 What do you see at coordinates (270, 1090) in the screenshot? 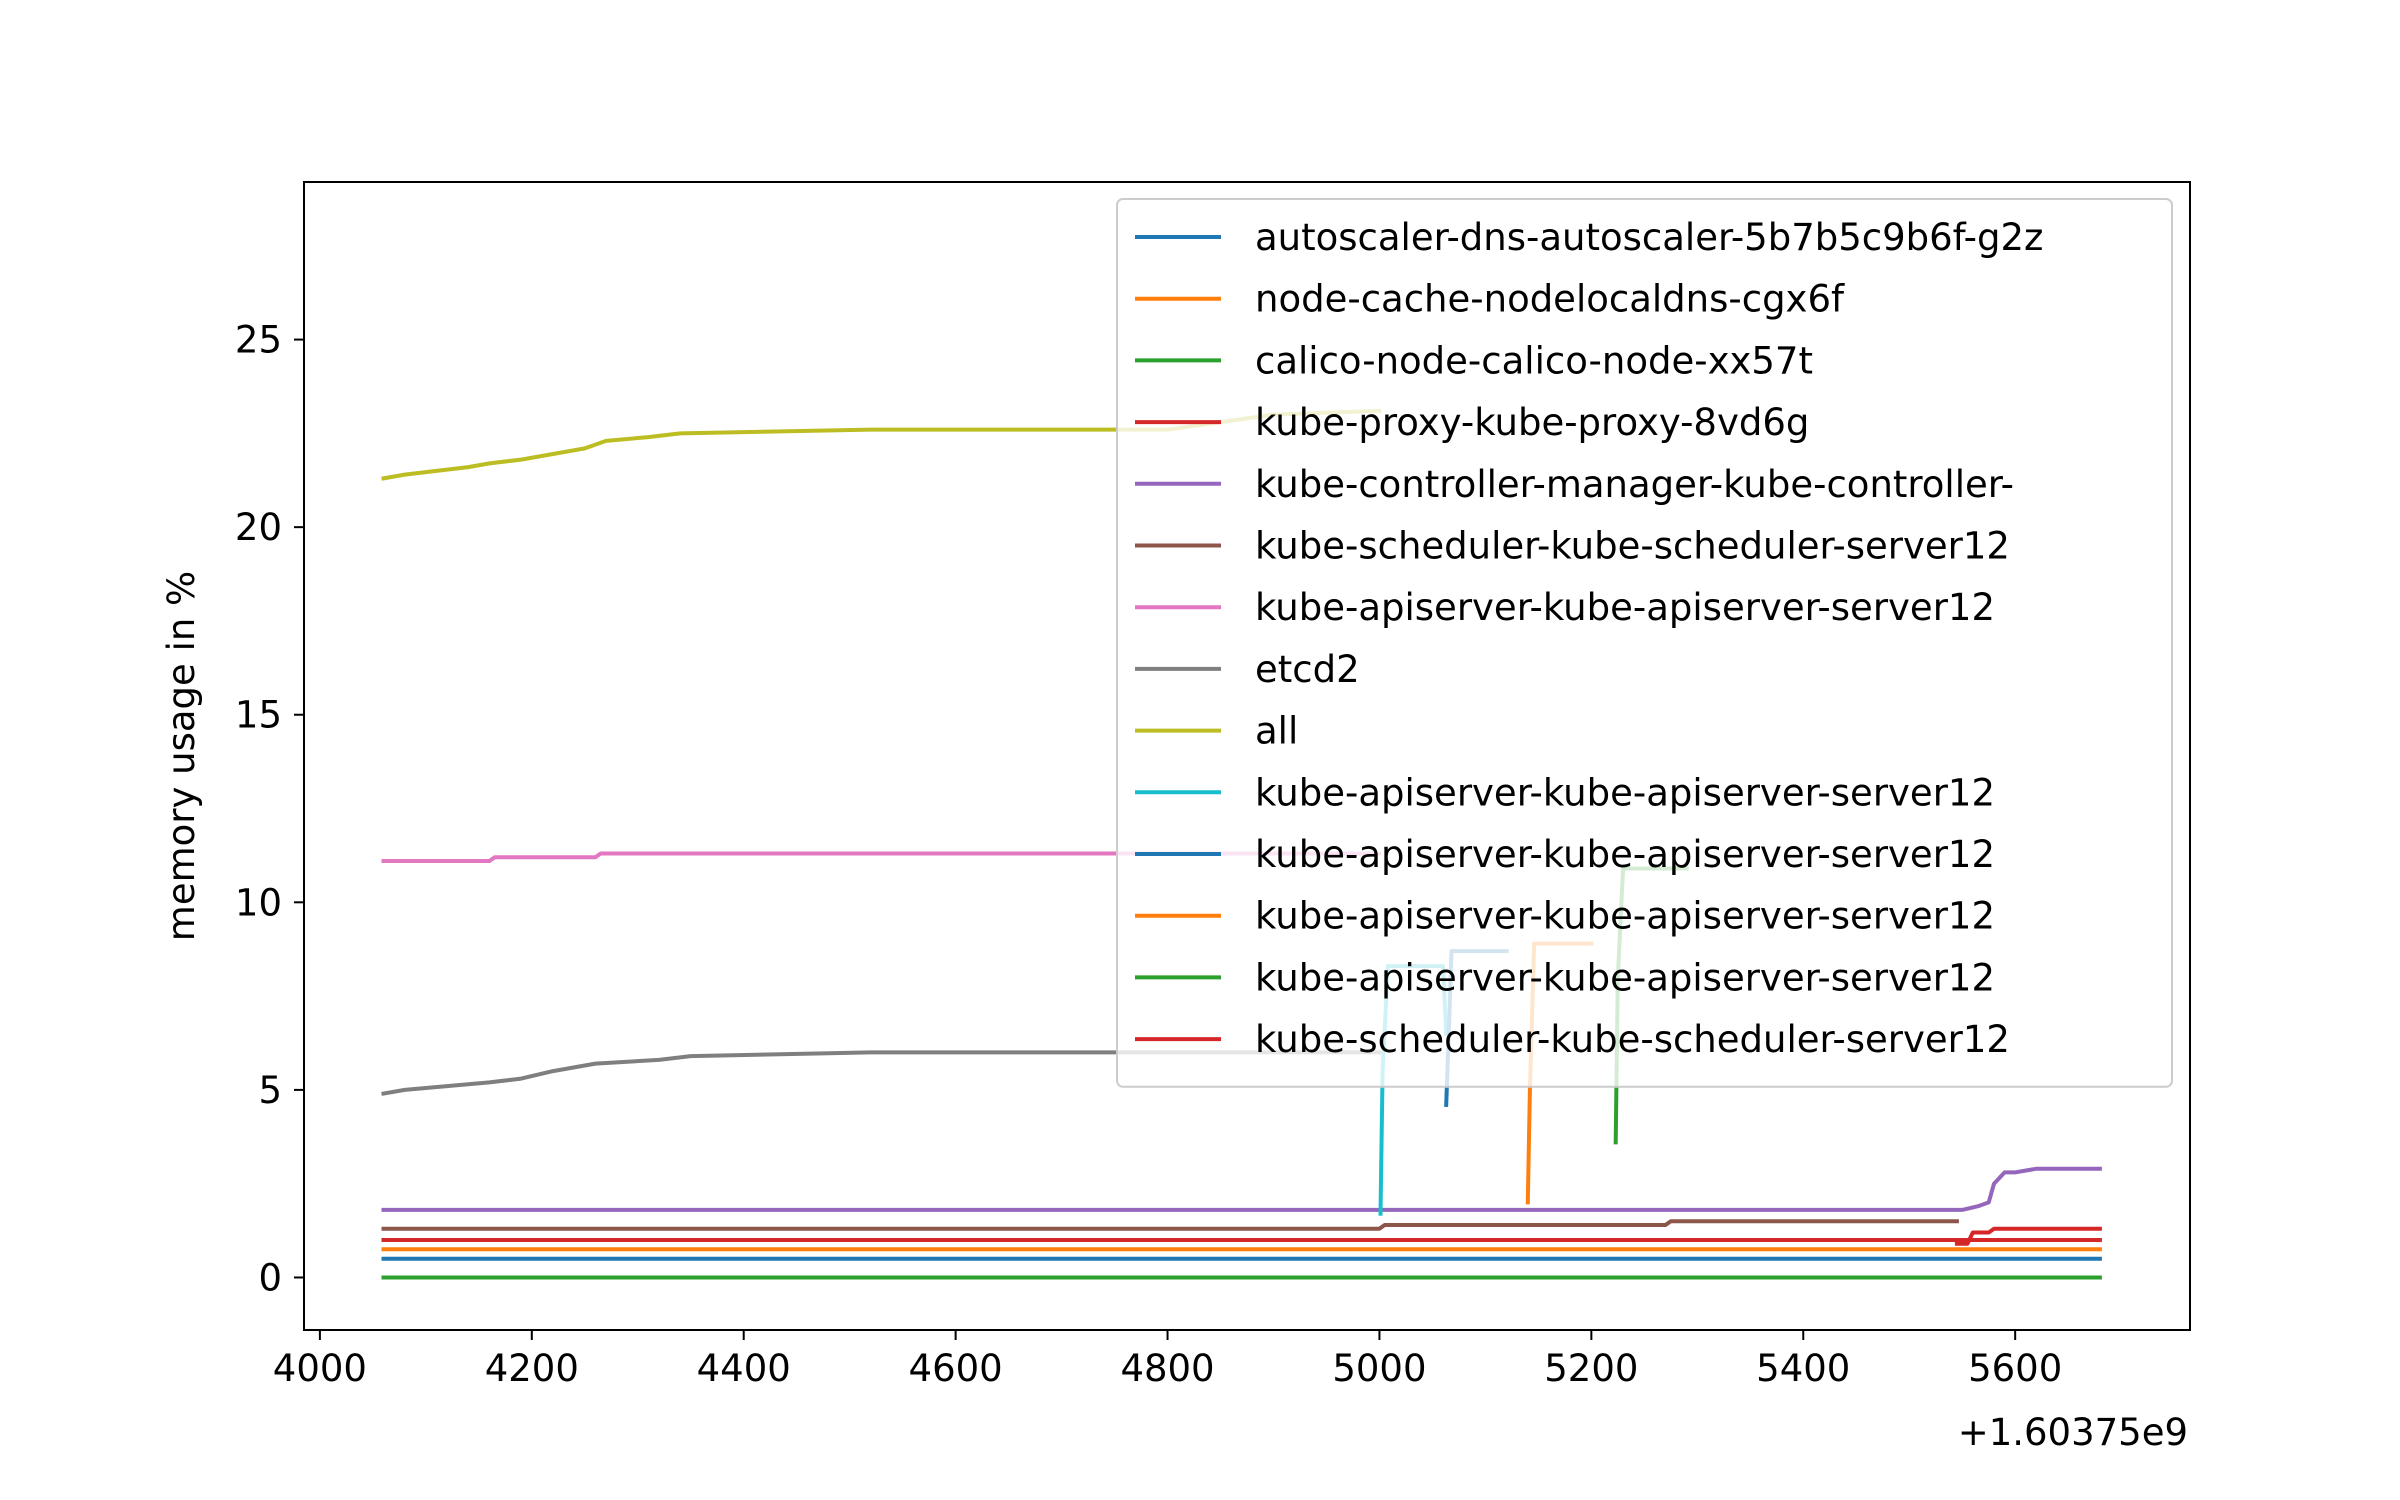
I see `y-tick-label: 5` at bounding box center [270, 1090].